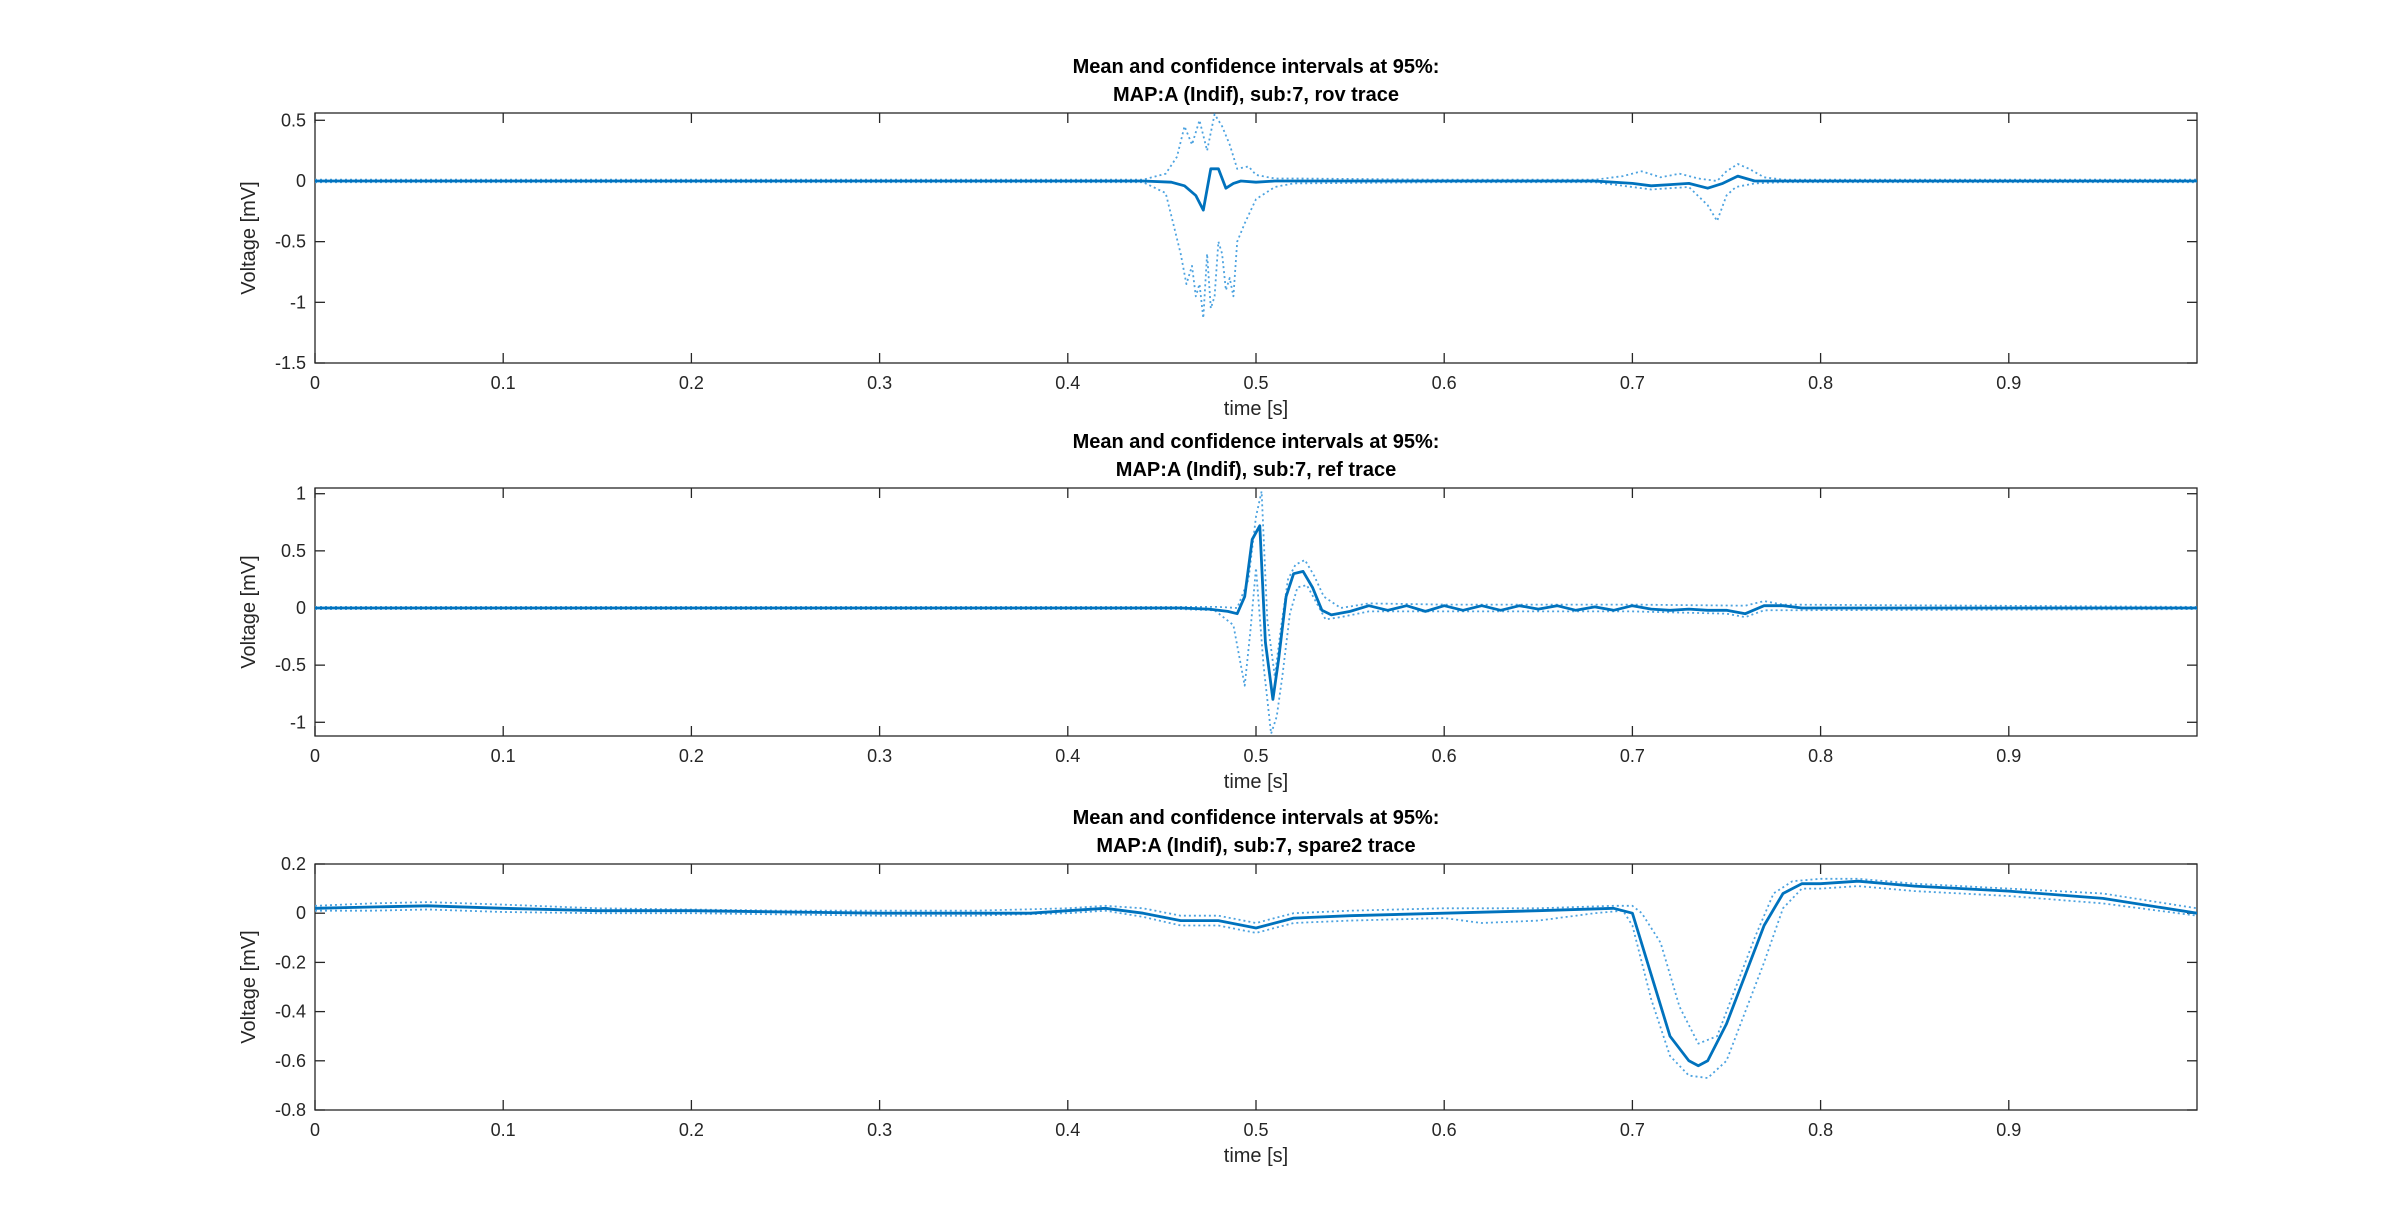 The width and height of the screenshot is (2400, 1232). Describe the element at coordinates (1256, 470) in the screenshot. I see `plot-subtitle: MAP:A (Indif), sub:7, ref trace` at that location.